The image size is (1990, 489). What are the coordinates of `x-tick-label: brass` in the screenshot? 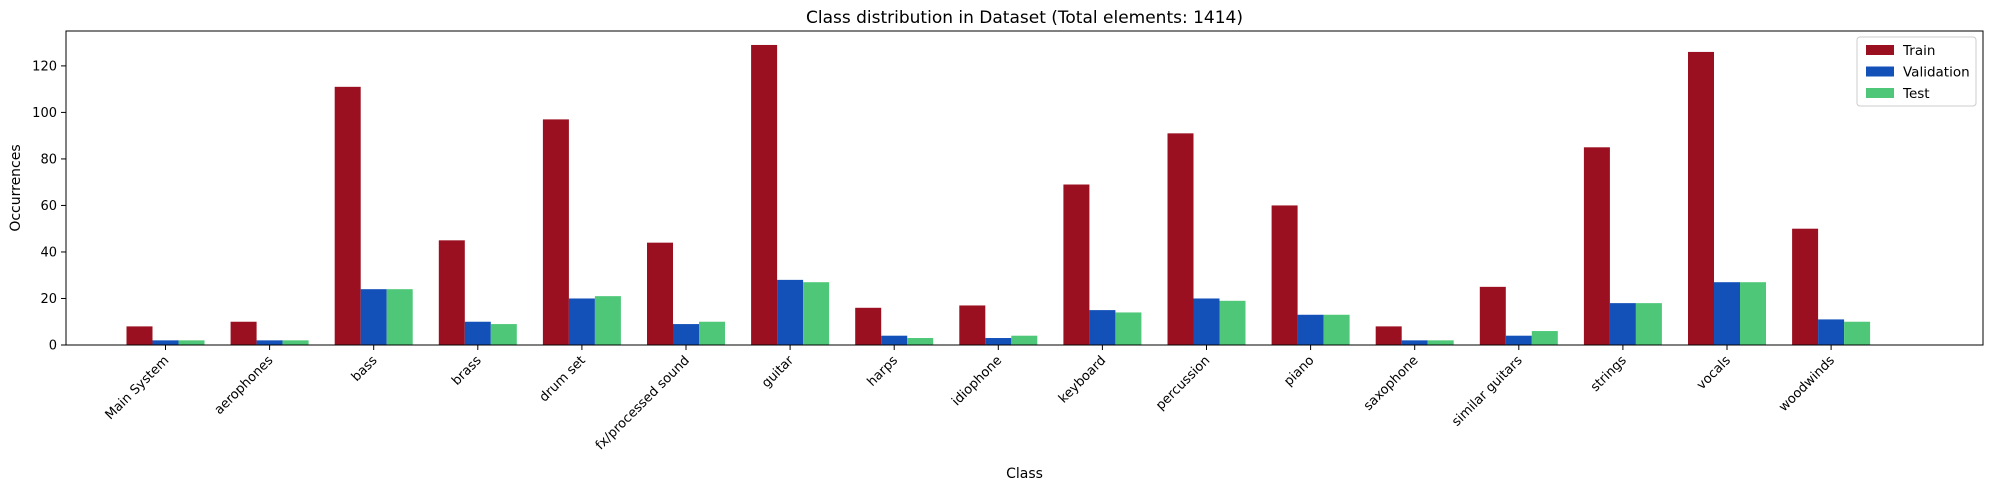 It's located at (467, 371).